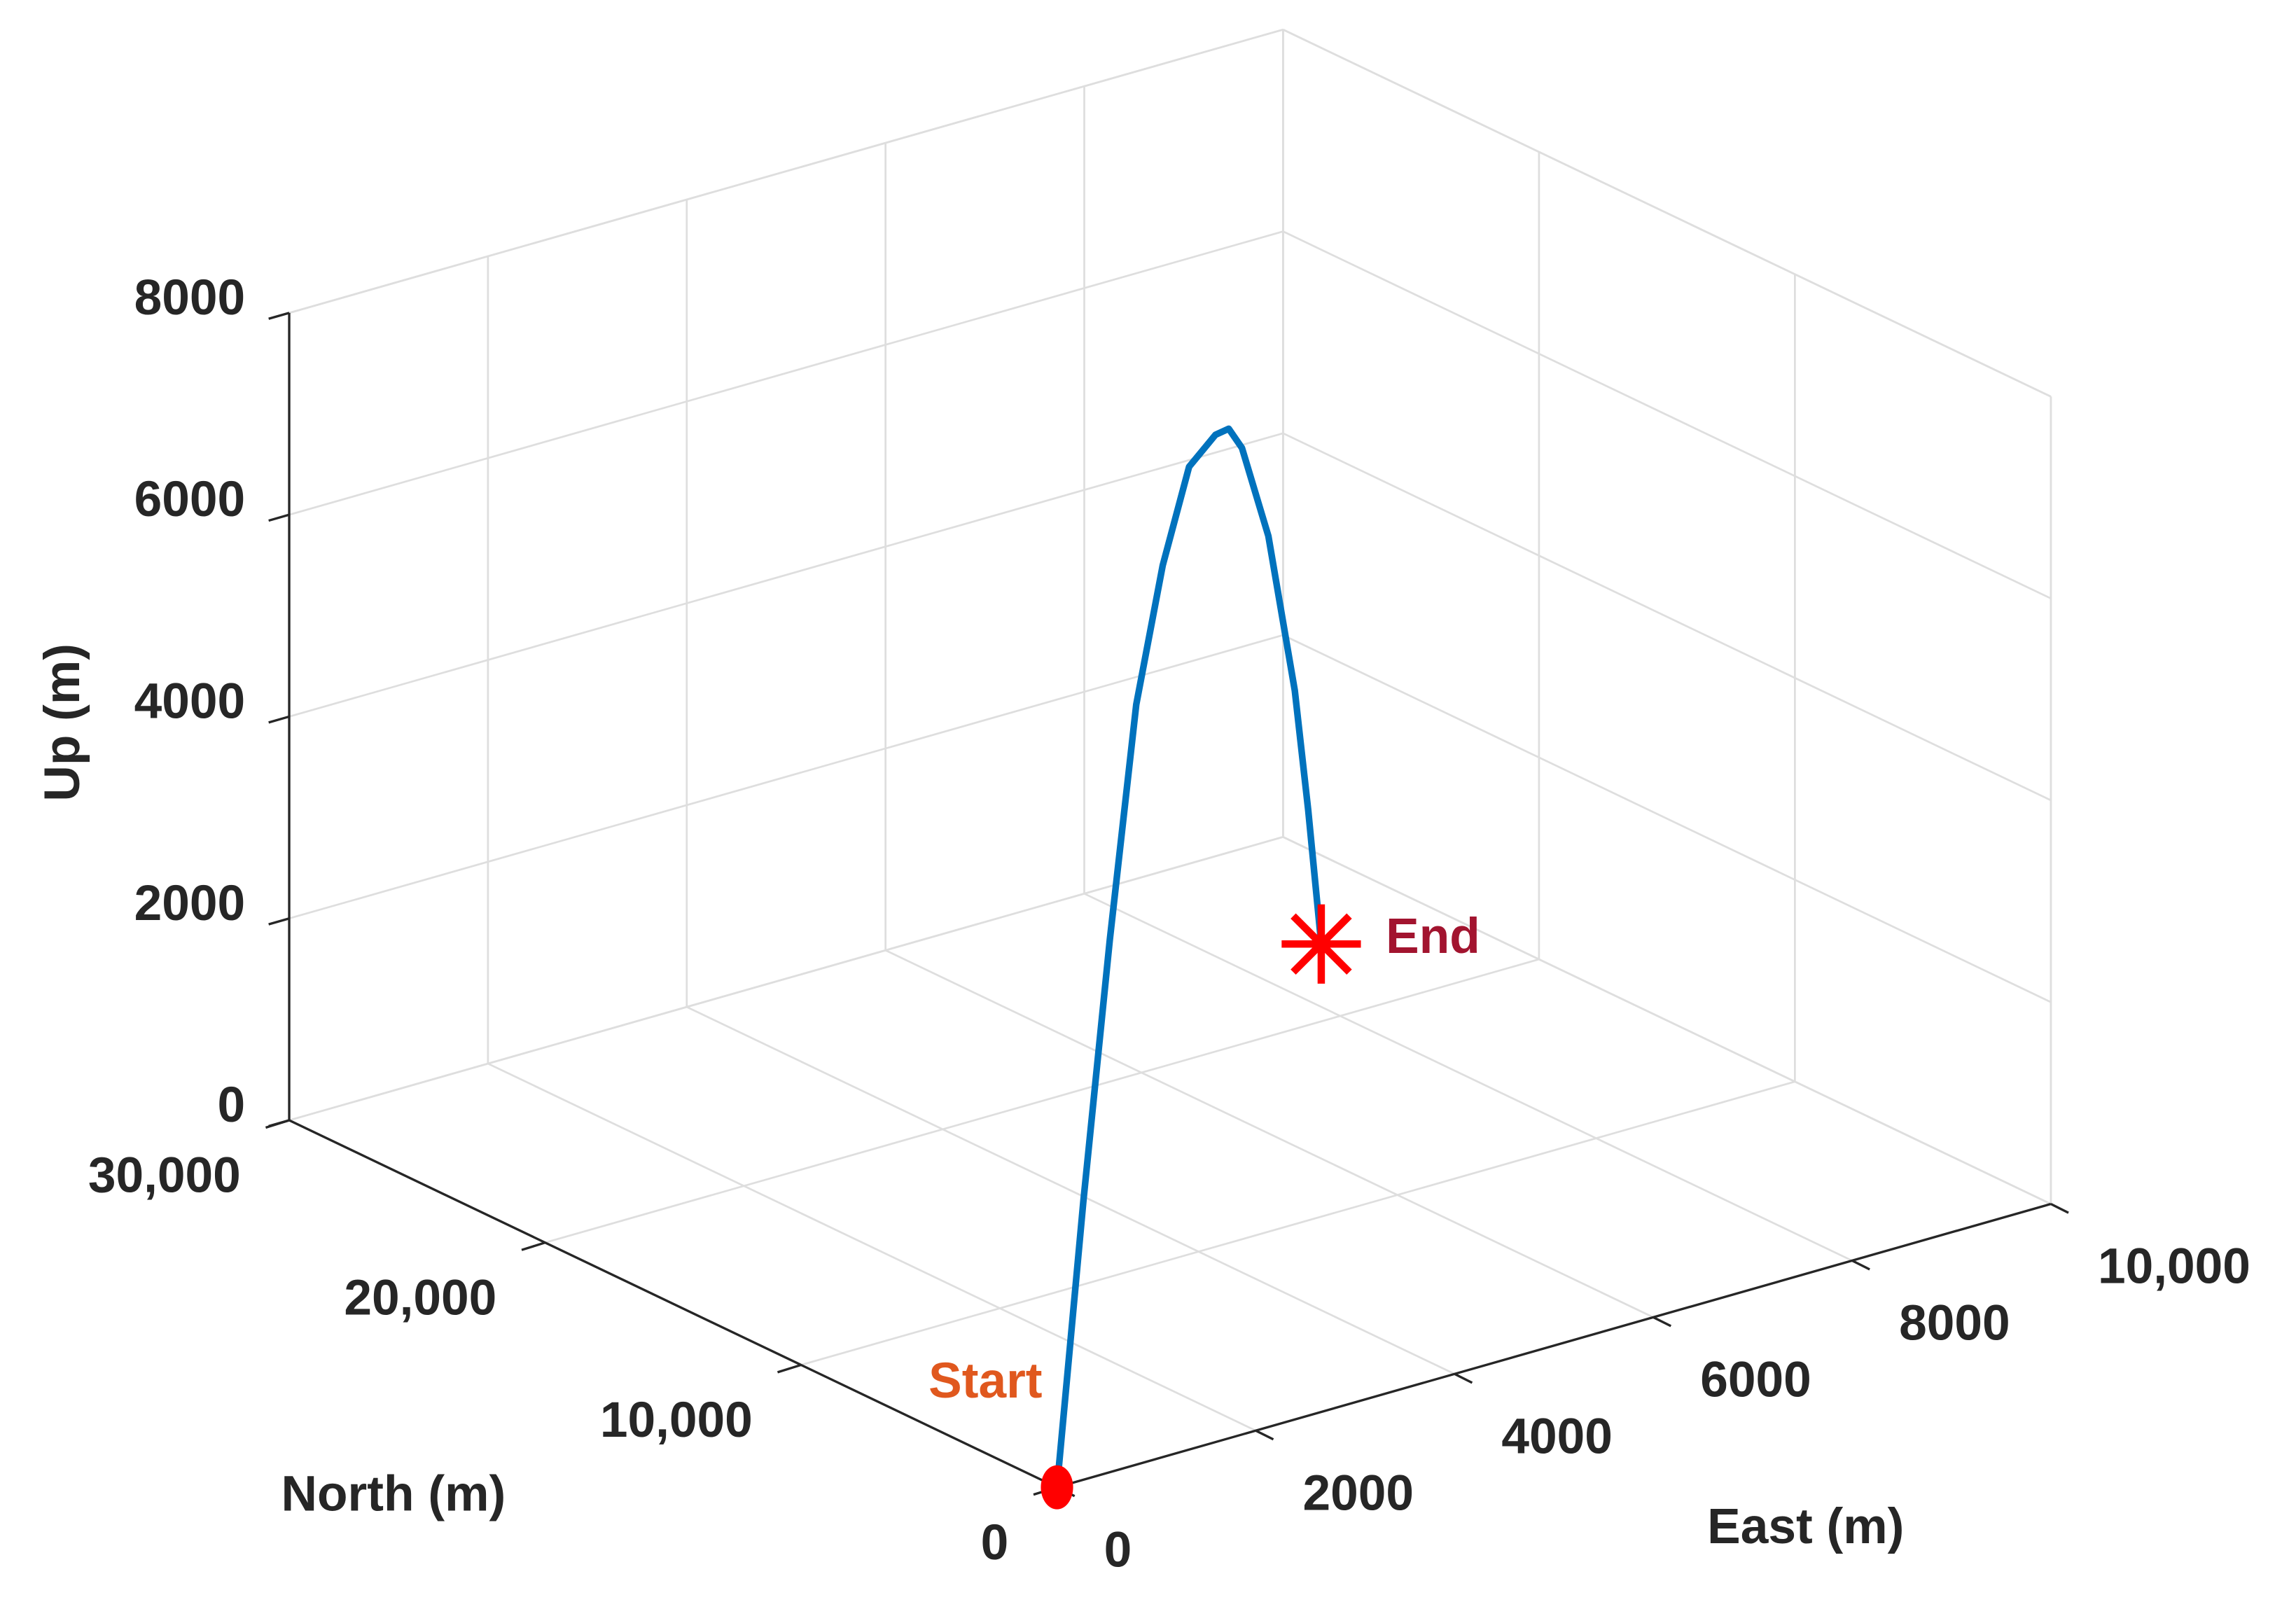  I want to click on z-axis-title: Up (m), so click(62, 722).